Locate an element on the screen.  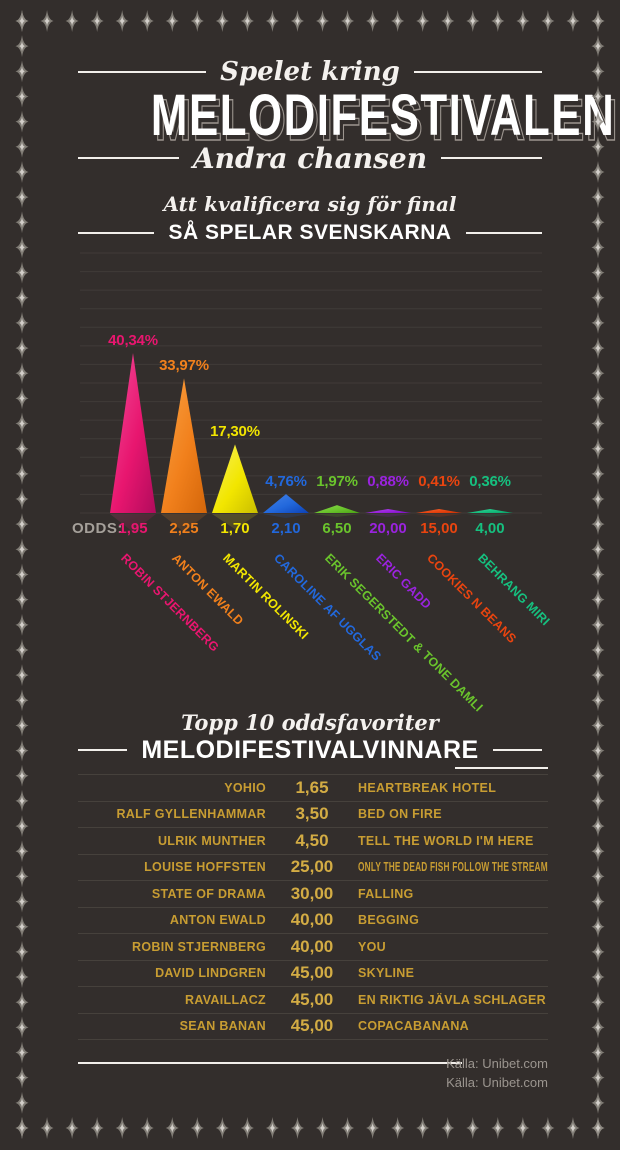
poster-title-text: MELODIFESTIVALEN is located at coordinates (383, 115).